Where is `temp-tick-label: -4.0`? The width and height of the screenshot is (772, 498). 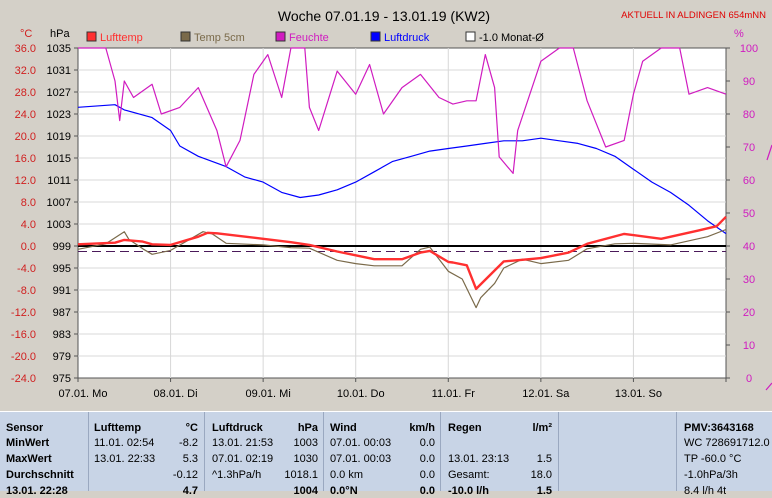 temp-tick-label: -4.0 is located at coordinates (26, 269).